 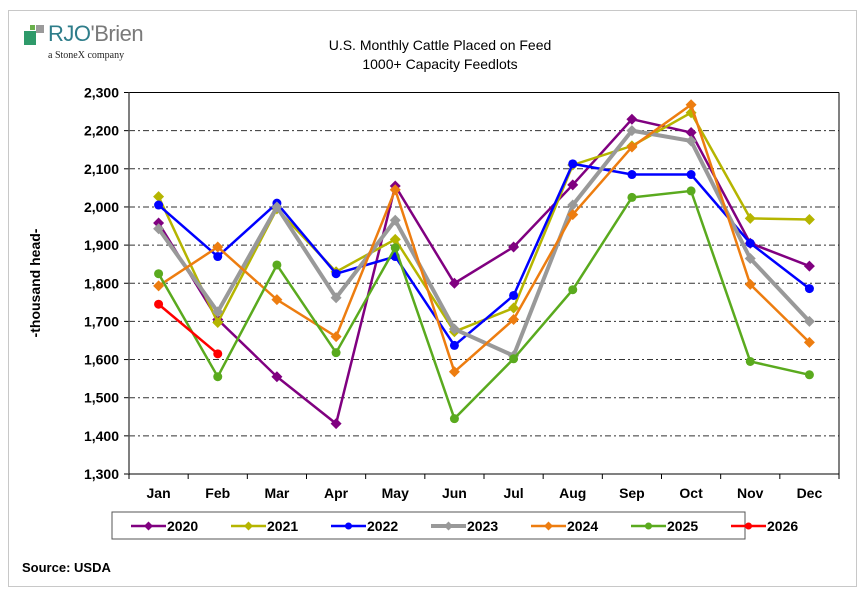 What do you see at coordinates (454, 493) in the screenshot?
I see `x-tick-label: Jun` at bounding box center [454, 493].